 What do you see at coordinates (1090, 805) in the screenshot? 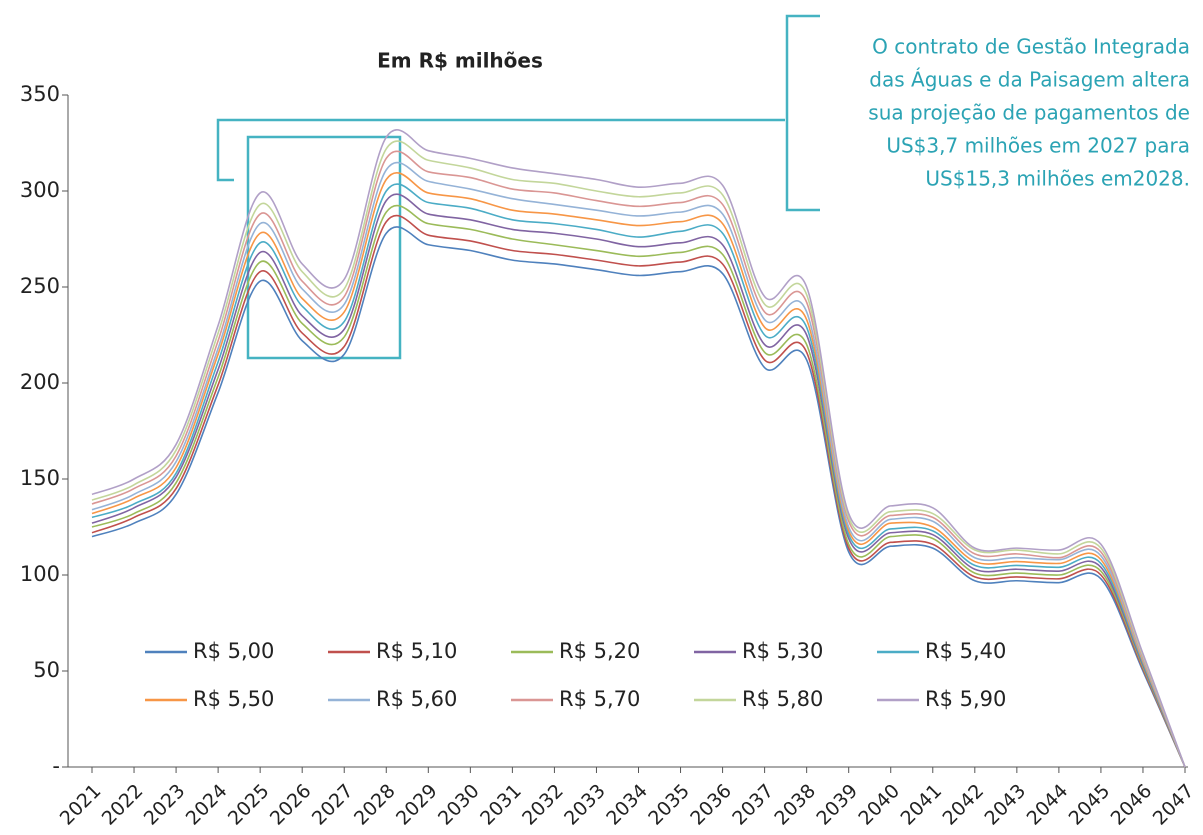
I see `x-tick-label: 2045` at bounding box center [1090, 805].